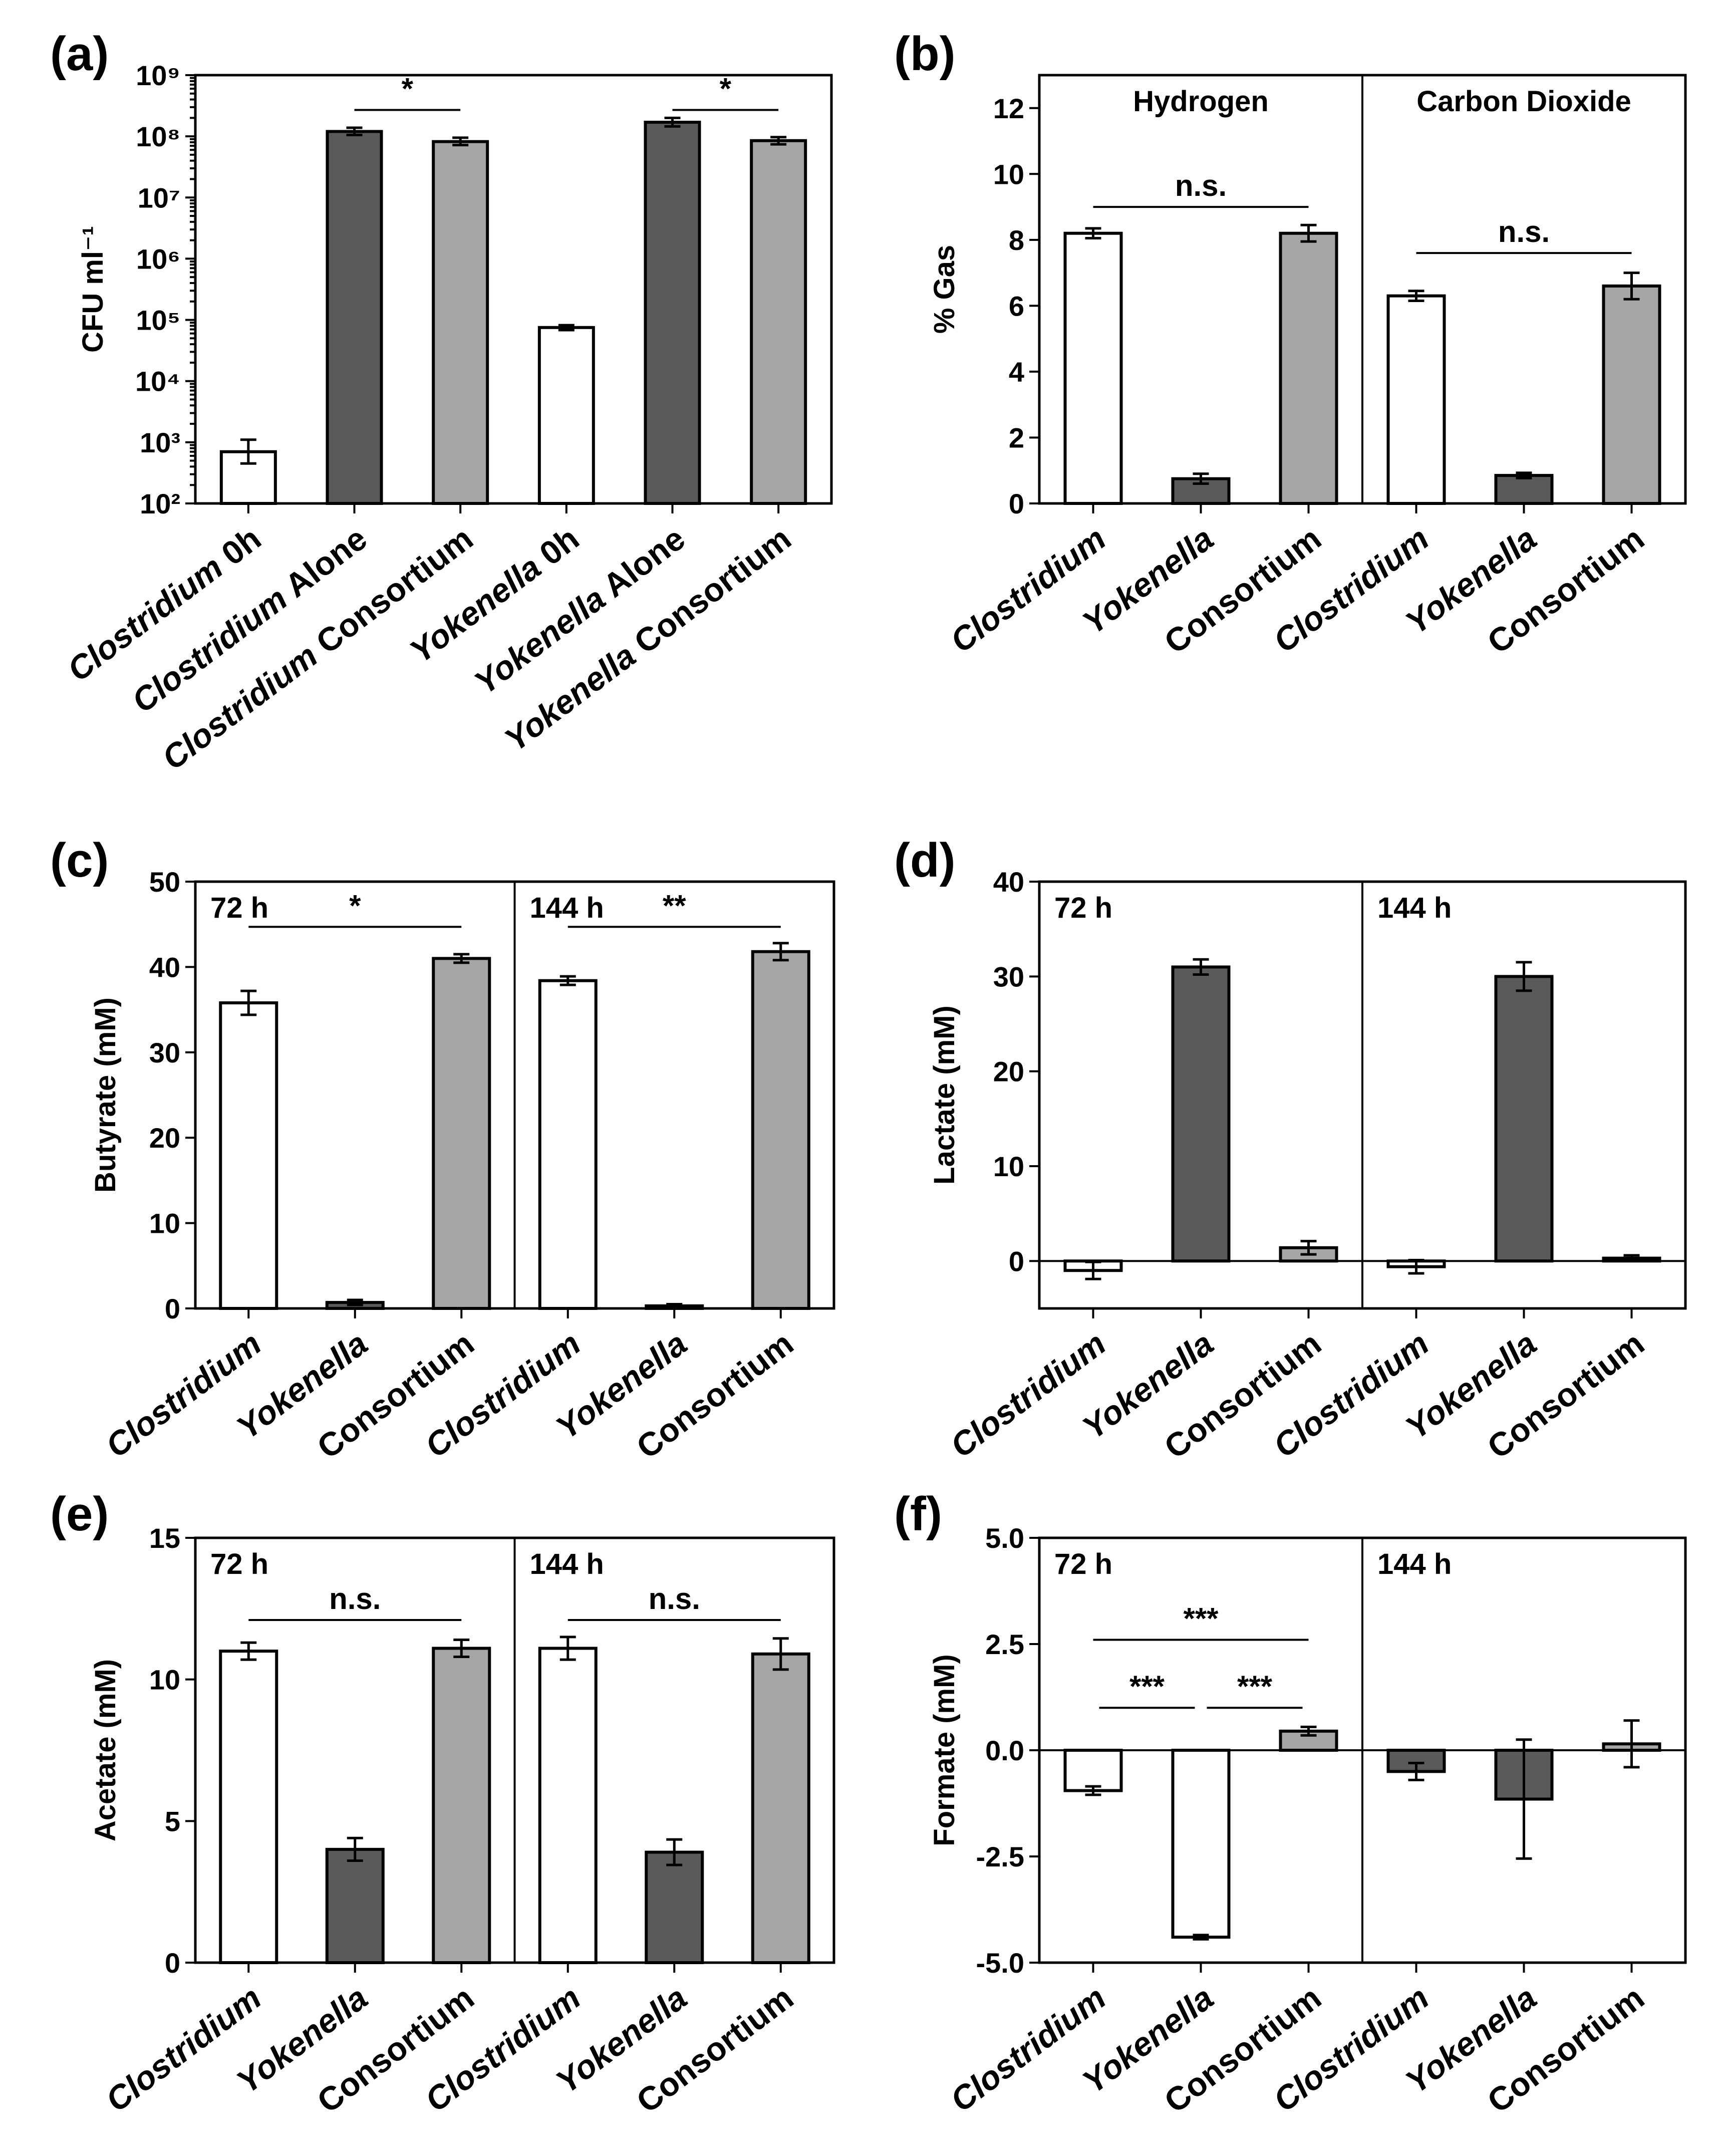 Image resolution: width=1721 pixels, height=2156 pixels. Describe the element at coordinates (1523, 101) in the screenshot. I see `group-header: Carbon Dioxide` at that location.